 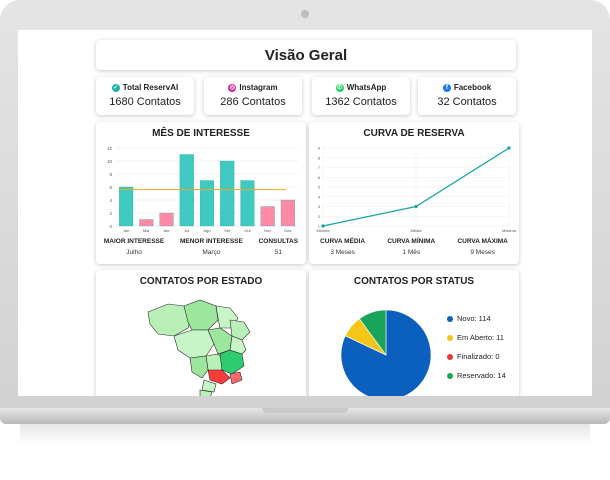 What do you see at coordinates (267, 216) in the screenshot?
I see `bar-Nov` at bounding box center [267, 216].